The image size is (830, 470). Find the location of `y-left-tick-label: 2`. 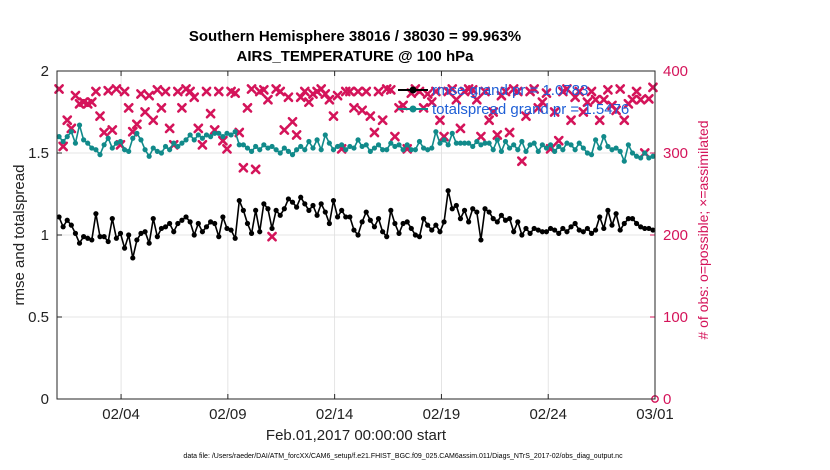

y-left-tick-label: 2 is located at coordinates (45, 71).